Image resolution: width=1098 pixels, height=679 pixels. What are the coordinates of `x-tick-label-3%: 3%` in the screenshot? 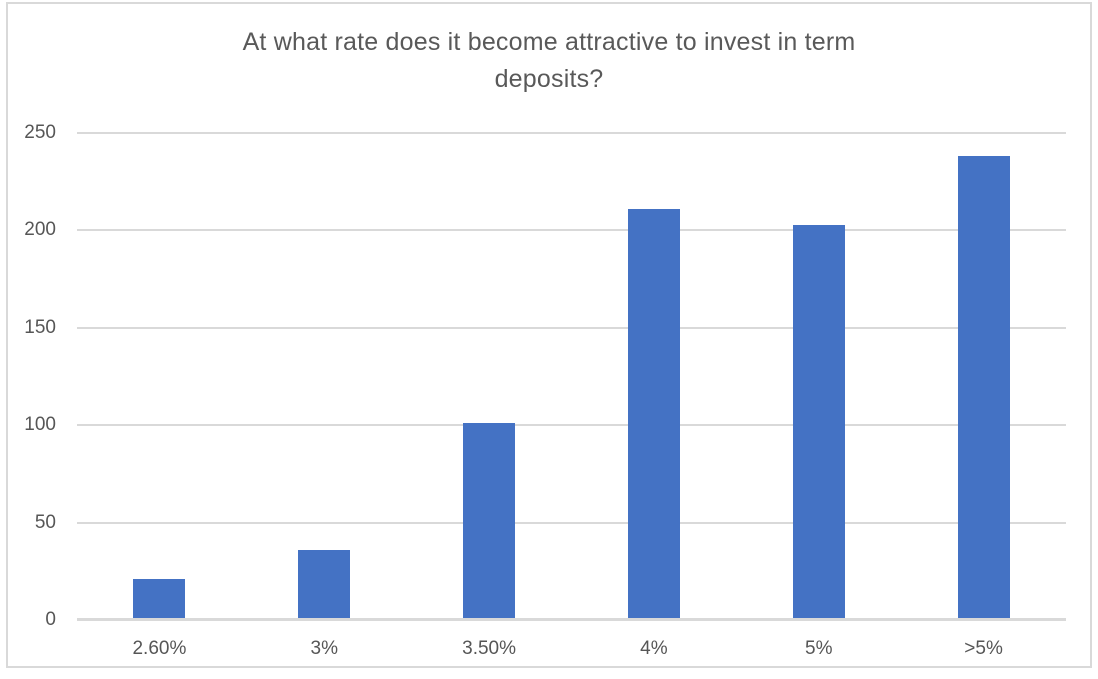 It's located at (324, 648).